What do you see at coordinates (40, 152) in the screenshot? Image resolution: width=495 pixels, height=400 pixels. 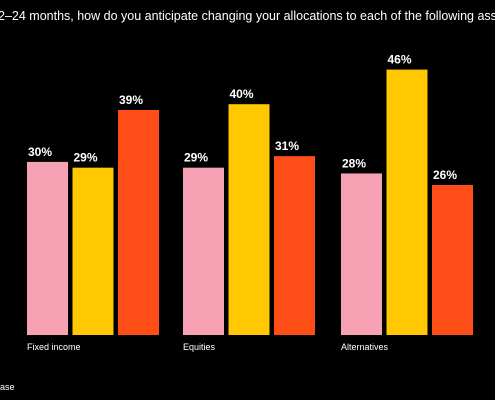 I see `data-label: 30%` at bounding box center [40, 152].